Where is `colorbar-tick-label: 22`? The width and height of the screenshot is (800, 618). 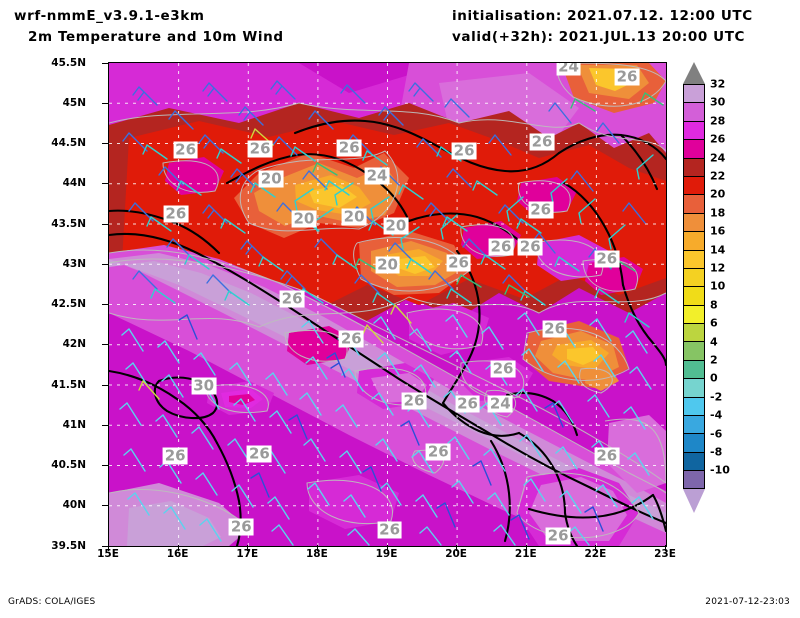 colorbar-tick-label: 22 is located at coordinates (718, 176).